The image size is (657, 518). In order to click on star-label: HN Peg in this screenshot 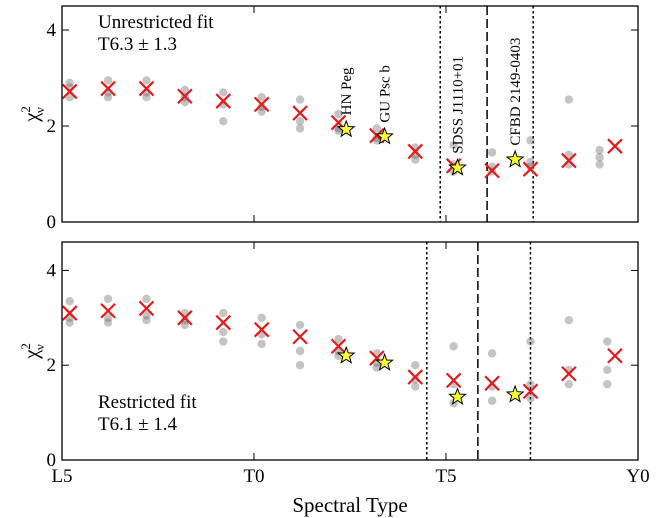, I will do `click(347, 91)`.